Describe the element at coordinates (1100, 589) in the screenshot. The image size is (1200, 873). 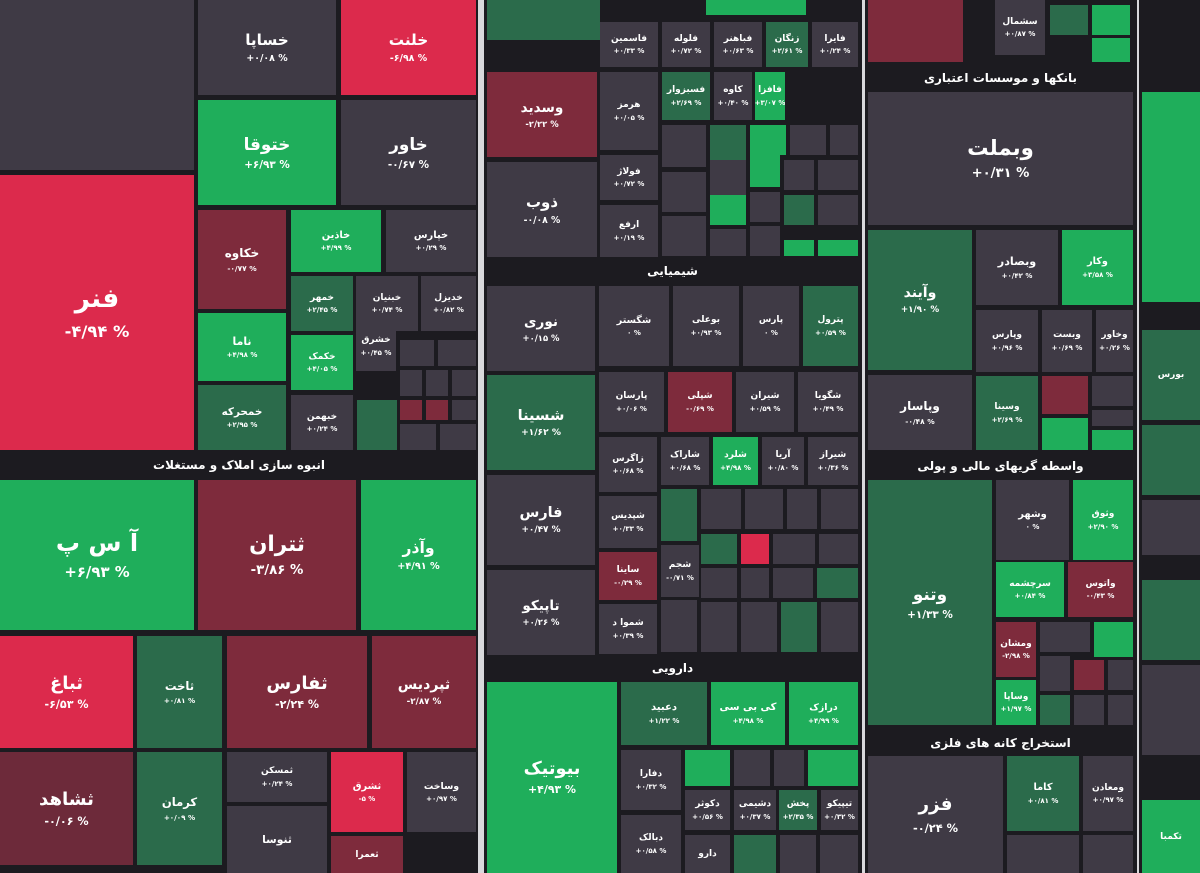
I see `stock-tile: واتوس -۰/۴۳ %` at that location.